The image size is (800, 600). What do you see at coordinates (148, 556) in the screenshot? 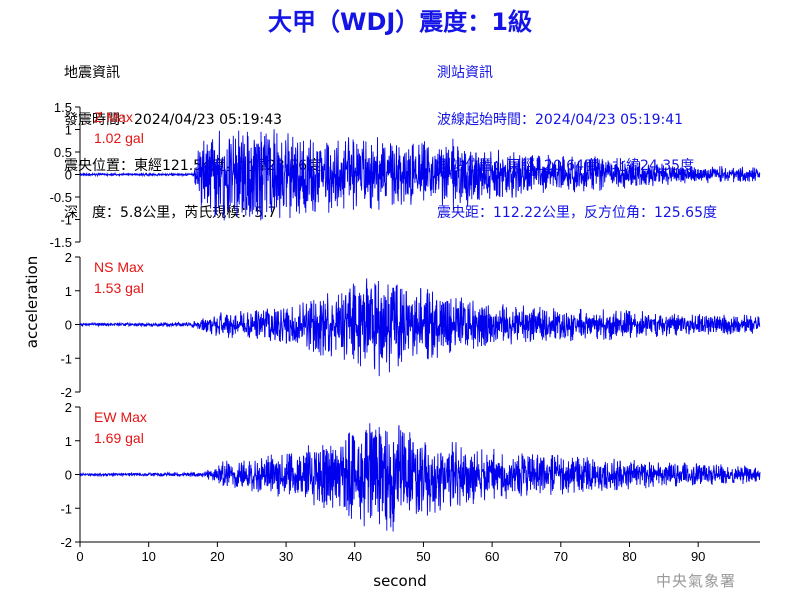
I see `x-tick-label: 10` at bounding box center [148, 556].